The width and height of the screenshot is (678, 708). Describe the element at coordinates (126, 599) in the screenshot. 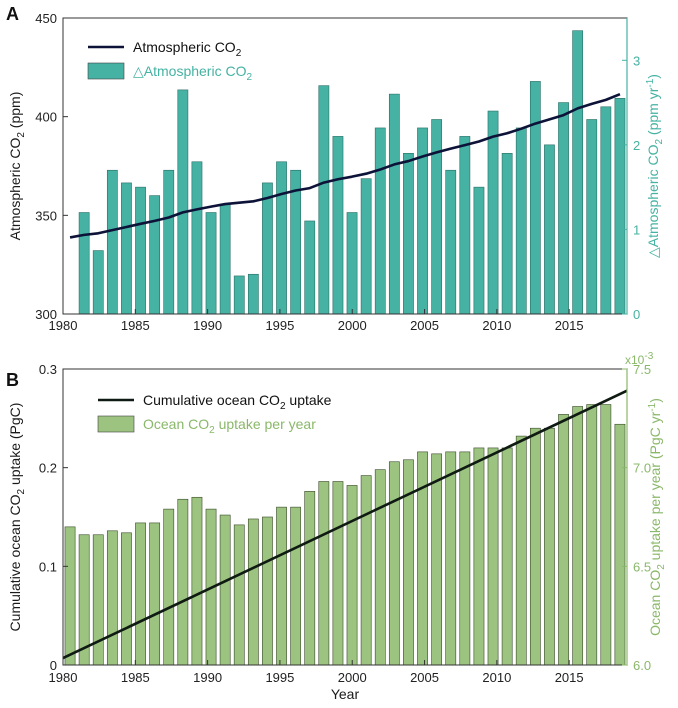

I see `bar-B-1984` at that location.